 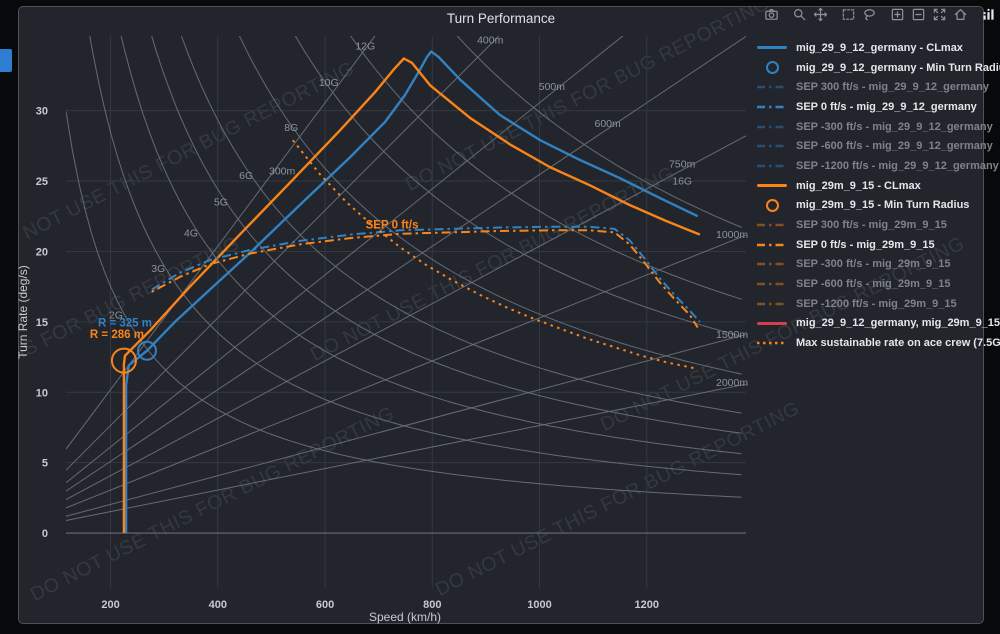 What do you see at coordinates (608, 124) in the screenshot?
I see `reference-label: 600m` at bounding box center [608, 124].